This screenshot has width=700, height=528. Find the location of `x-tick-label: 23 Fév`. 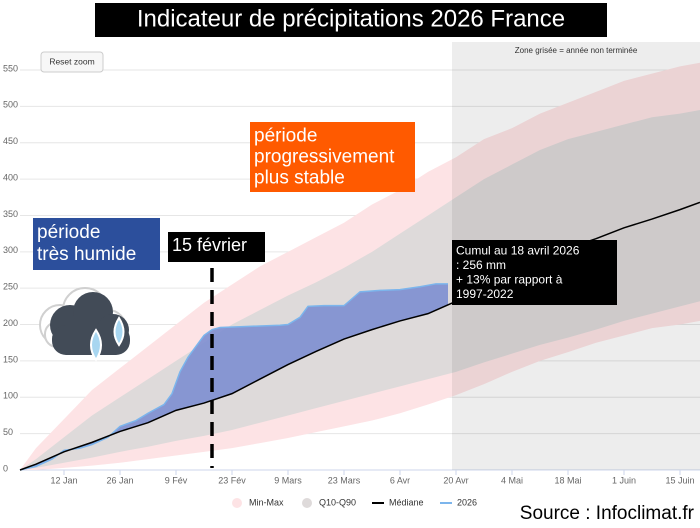

x-tick-label: 23 Fév is located at coordinates (232, 480).